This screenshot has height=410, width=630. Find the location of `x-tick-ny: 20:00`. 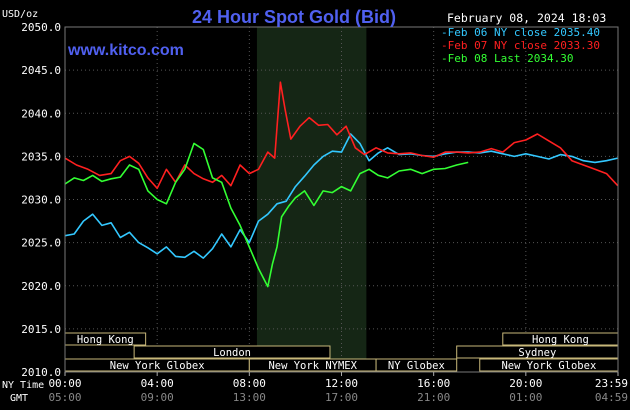

x-tick-ny: 20:00 is located at coordinates (525, 383).